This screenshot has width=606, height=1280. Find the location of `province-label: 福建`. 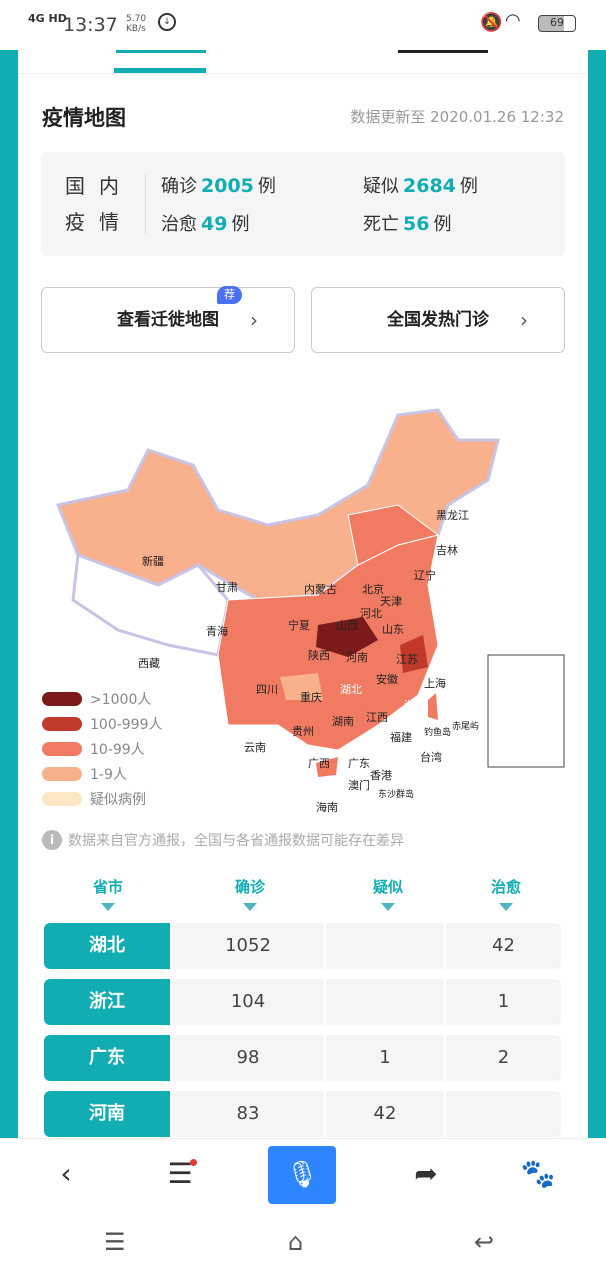

province-label: 福建 is located at coordinates (401, 737).